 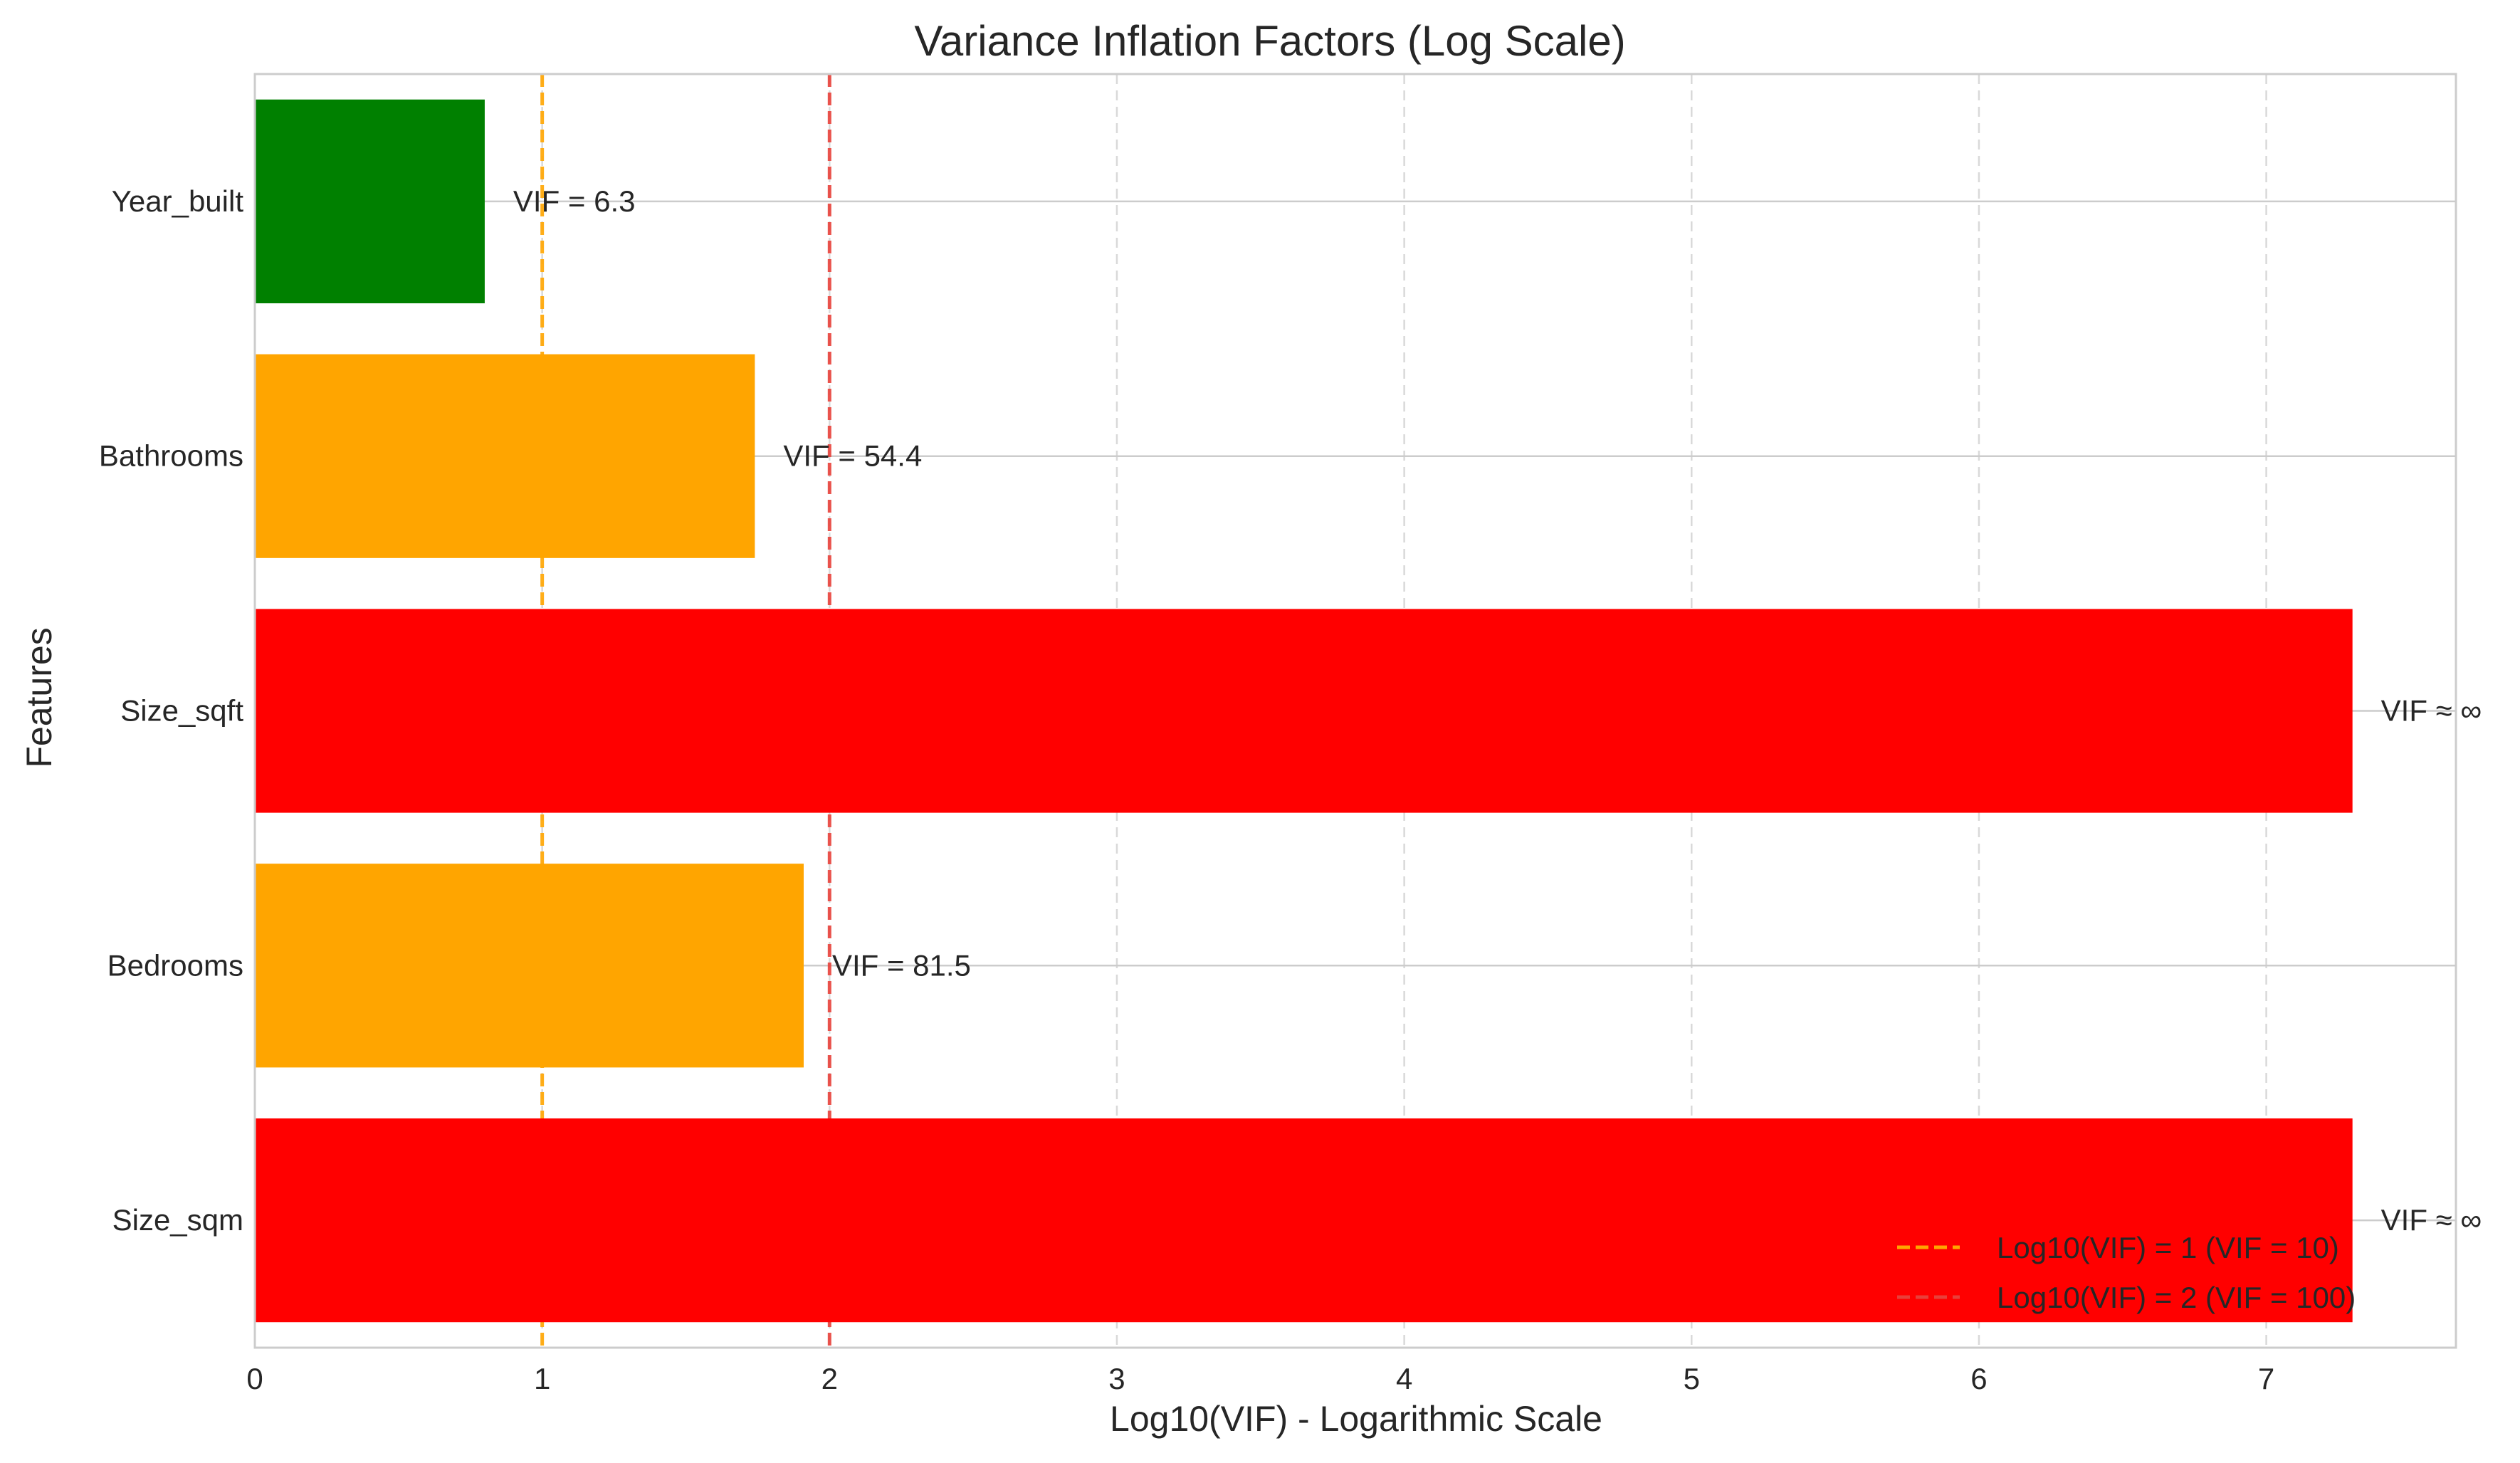 I want to click on data-label: VIF = 6.3, so click(x=574, y=201).